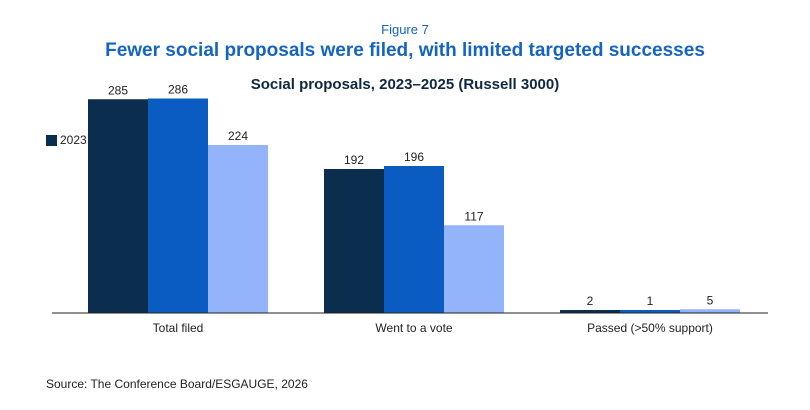  I want to click on data-label-2024-1: 286, so click(178, 90).